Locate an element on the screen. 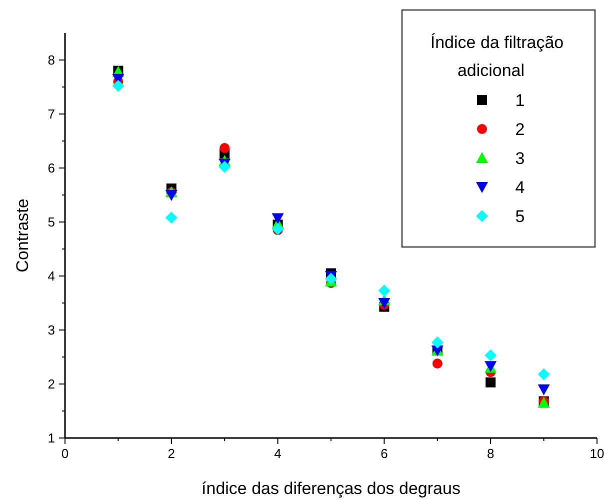 The height and width of the screenshot is (502, 607). legend-title: Índice da filtração adicional is located at coordinates (497, 56).